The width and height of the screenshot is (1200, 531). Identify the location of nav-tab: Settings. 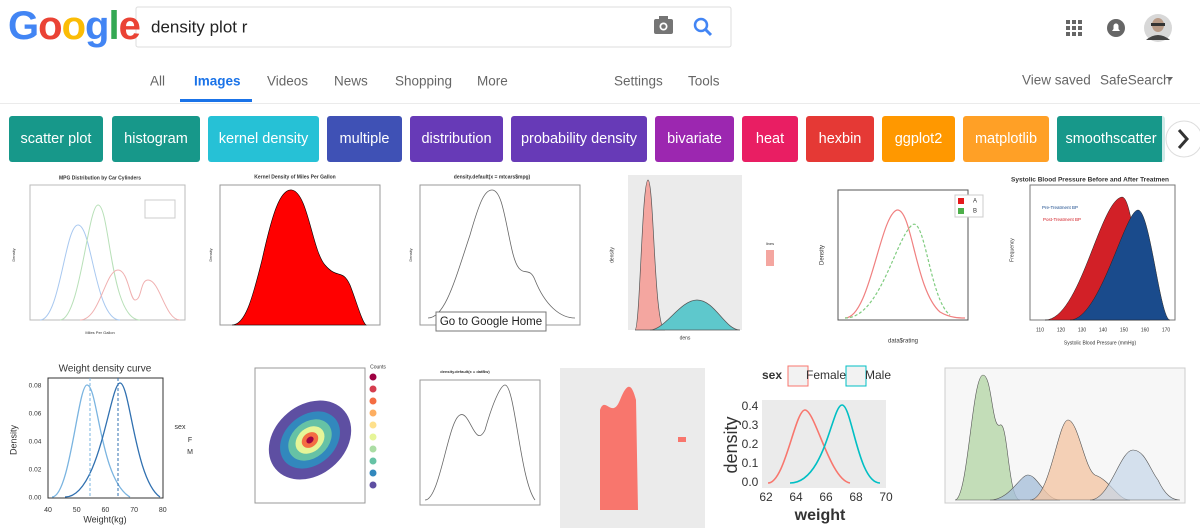
(638, 81).